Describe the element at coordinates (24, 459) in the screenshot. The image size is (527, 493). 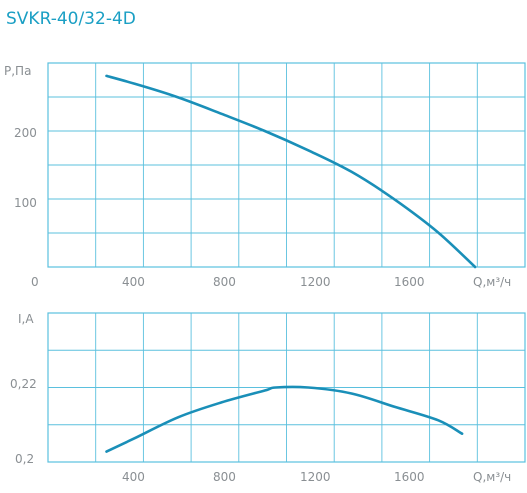
I see `current-y-tick-0-2: 0,2` at that location.